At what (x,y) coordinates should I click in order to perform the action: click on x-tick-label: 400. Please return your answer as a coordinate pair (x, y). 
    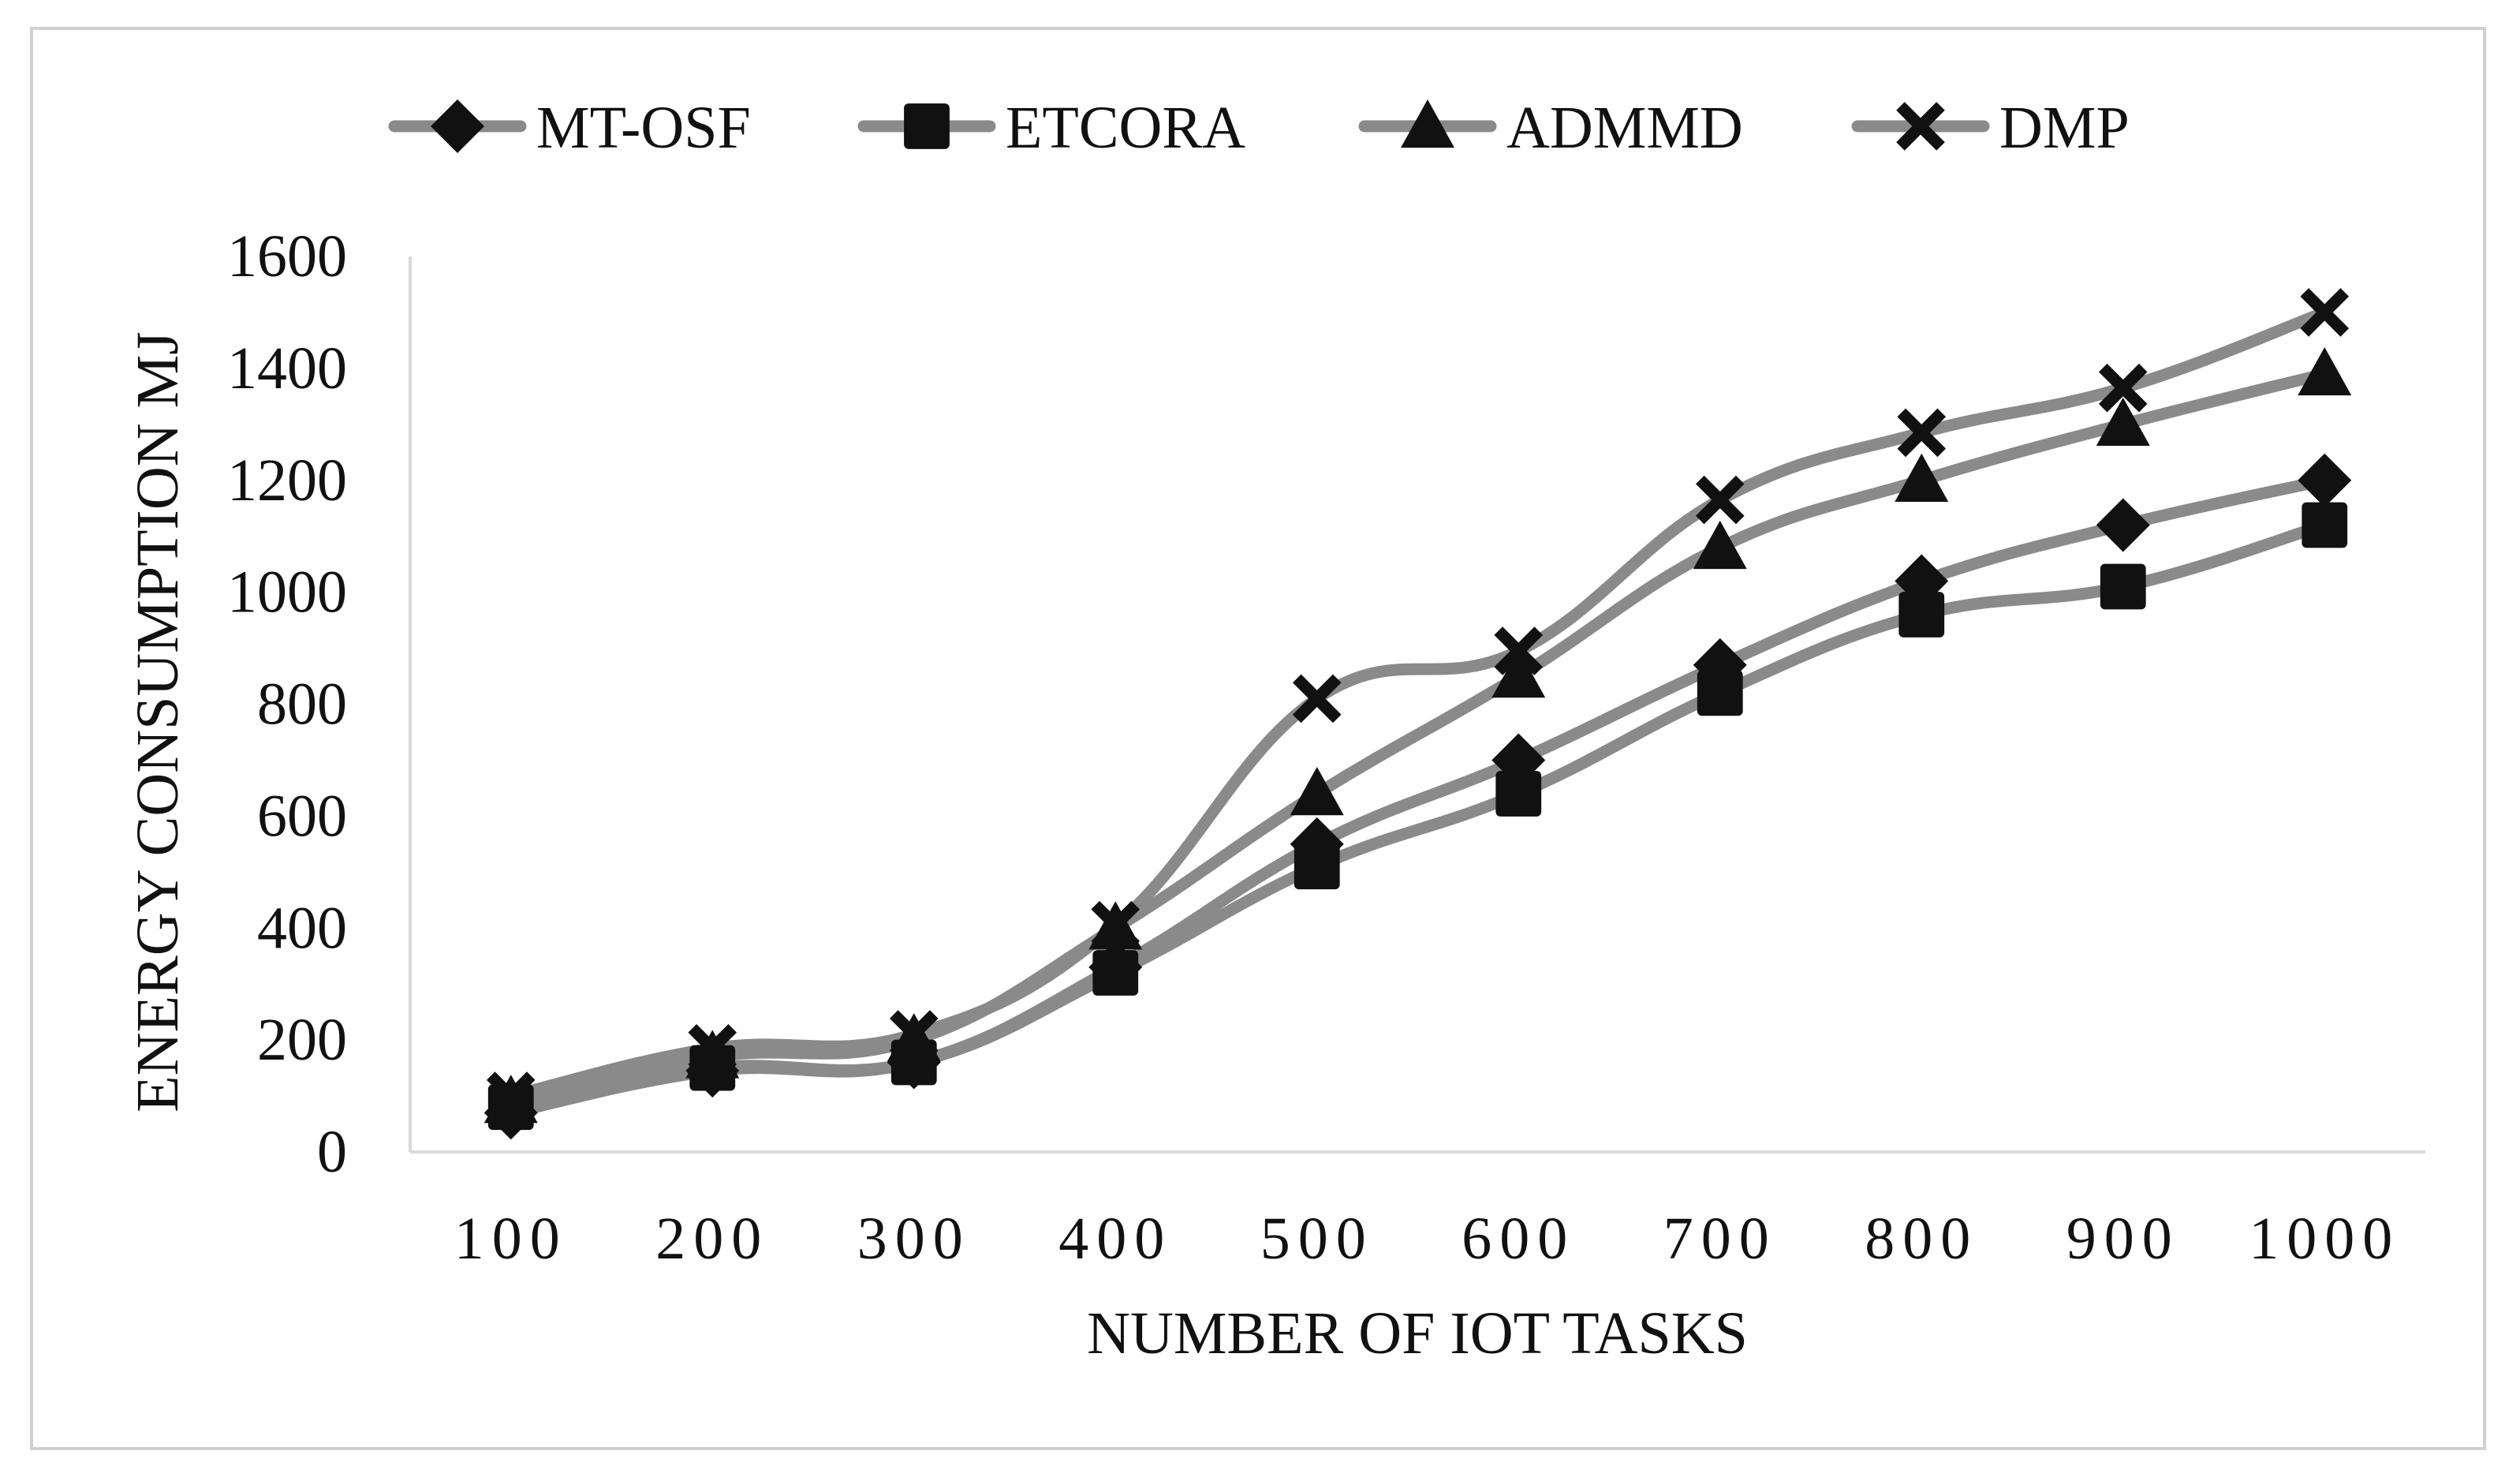
    Looking at the image, I should click on (1115, 1239).